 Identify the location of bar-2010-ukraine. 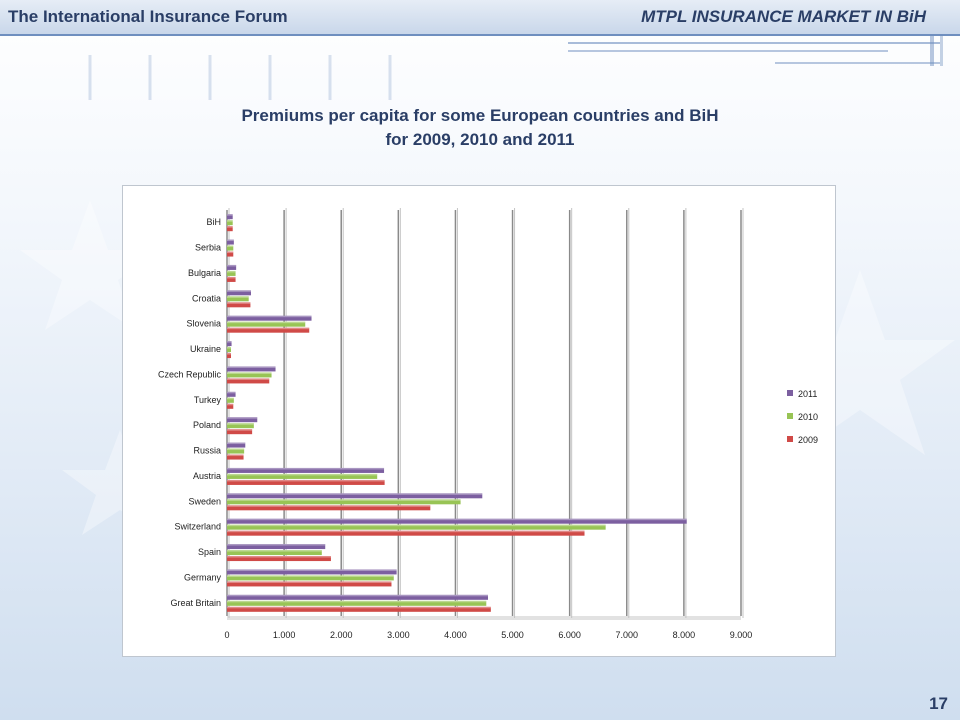
(229, 350).